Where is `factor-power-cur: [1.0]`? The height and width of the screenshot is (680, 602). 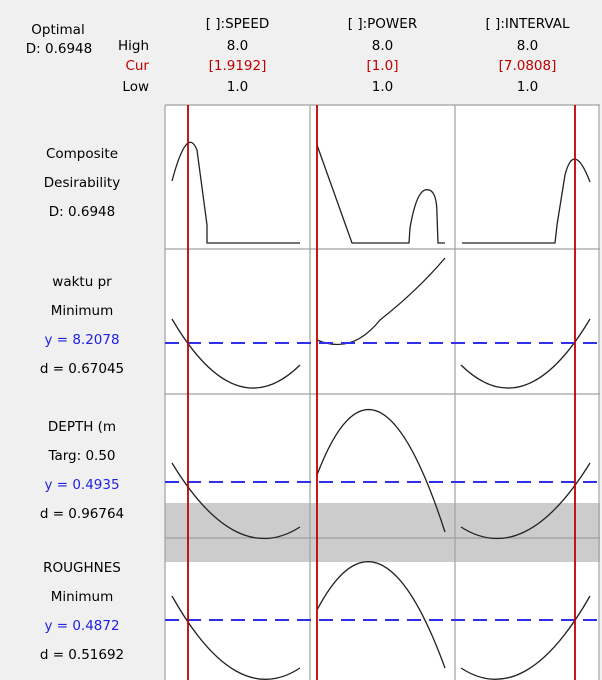
factor-power-cur: [1.0] is located at coordinates (382, 66).